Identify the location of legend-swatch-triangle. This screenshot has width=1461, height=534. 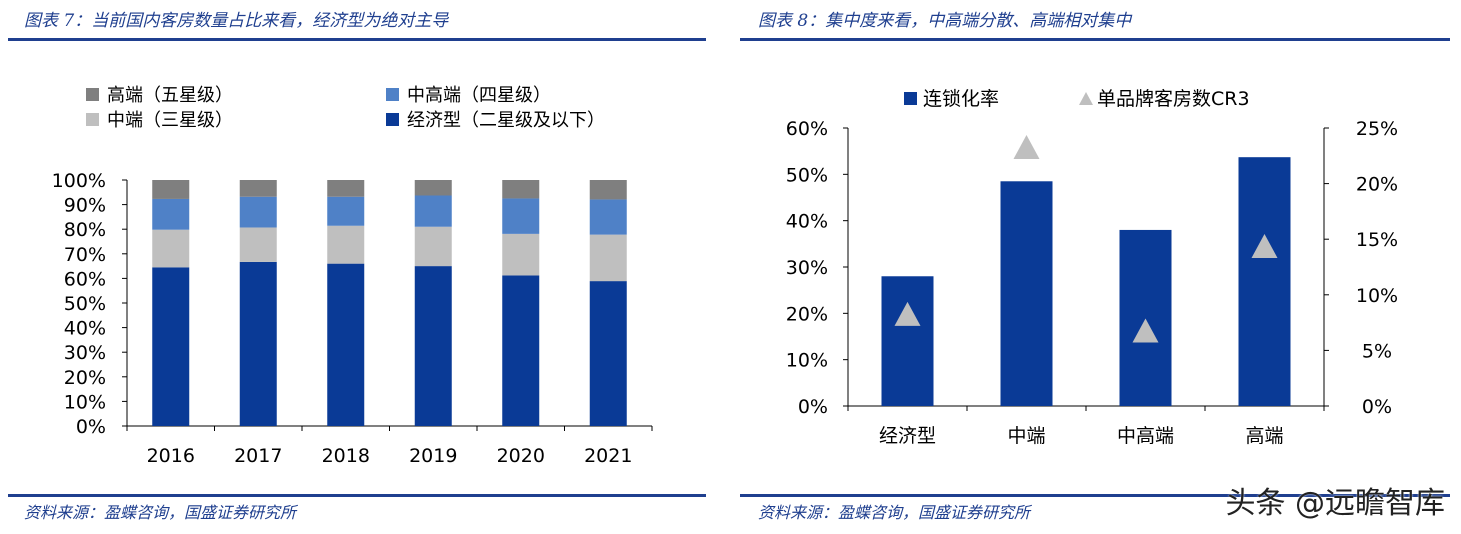
(1086, 98).